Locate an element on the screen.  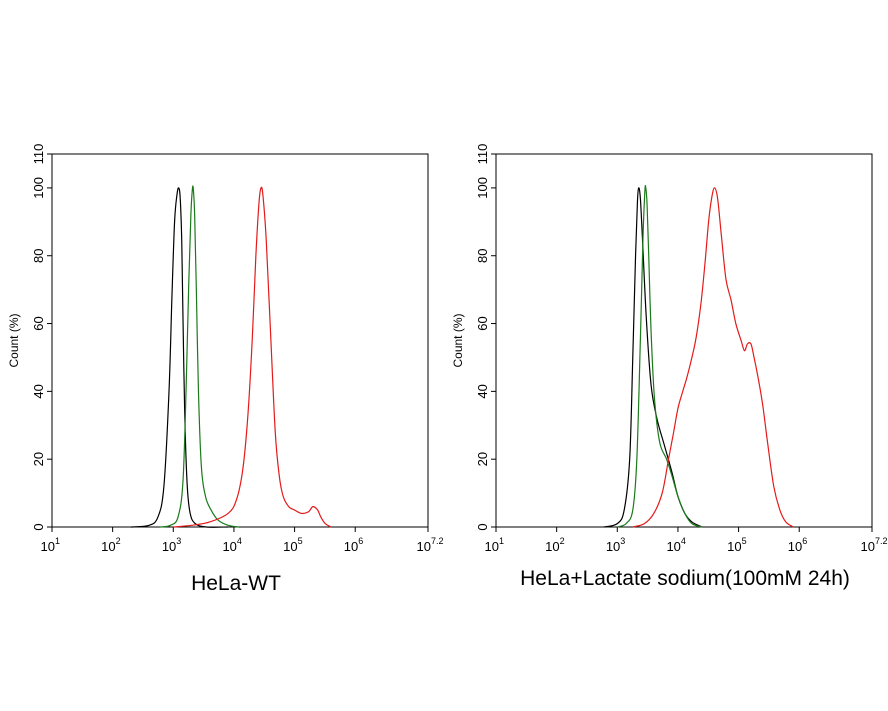
chart-title: HeLa-WT is located at coordinates (236, 583).